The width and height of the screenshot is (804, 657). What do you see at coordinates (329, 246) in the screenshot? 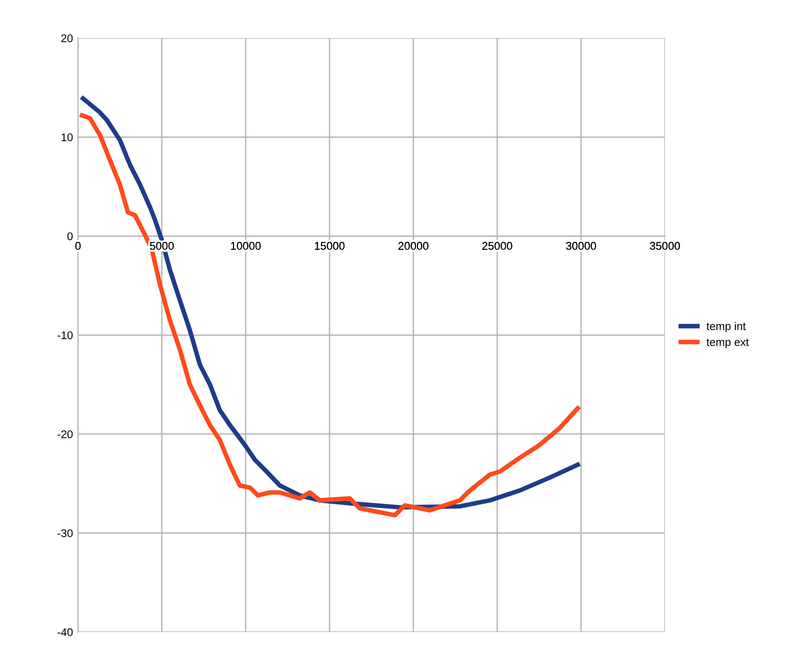
I see `x-tick-label: 15000` at bounding box center [329, 246].